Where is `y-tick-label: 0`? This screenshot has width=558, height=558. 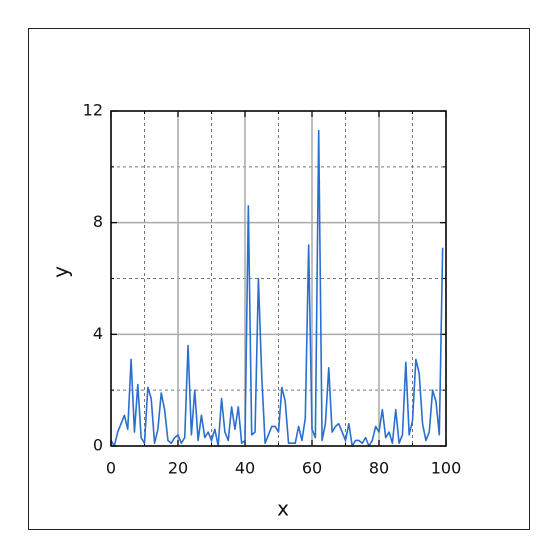
y-tick-label: 0 is located at coordinates (98, 445).